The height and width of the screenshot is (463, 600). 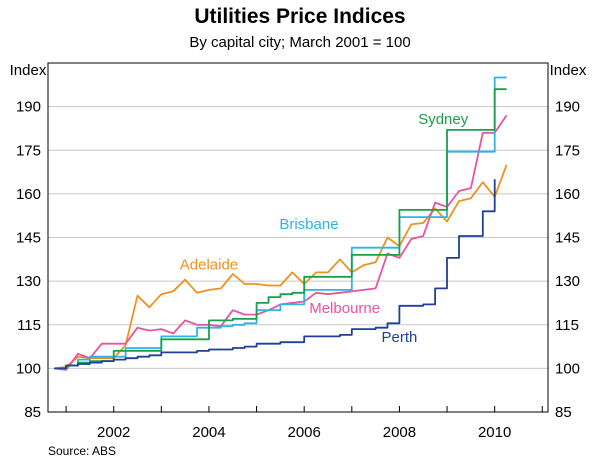 I want to click on y-tick-label-right: 100, so click(x=567, y=368).